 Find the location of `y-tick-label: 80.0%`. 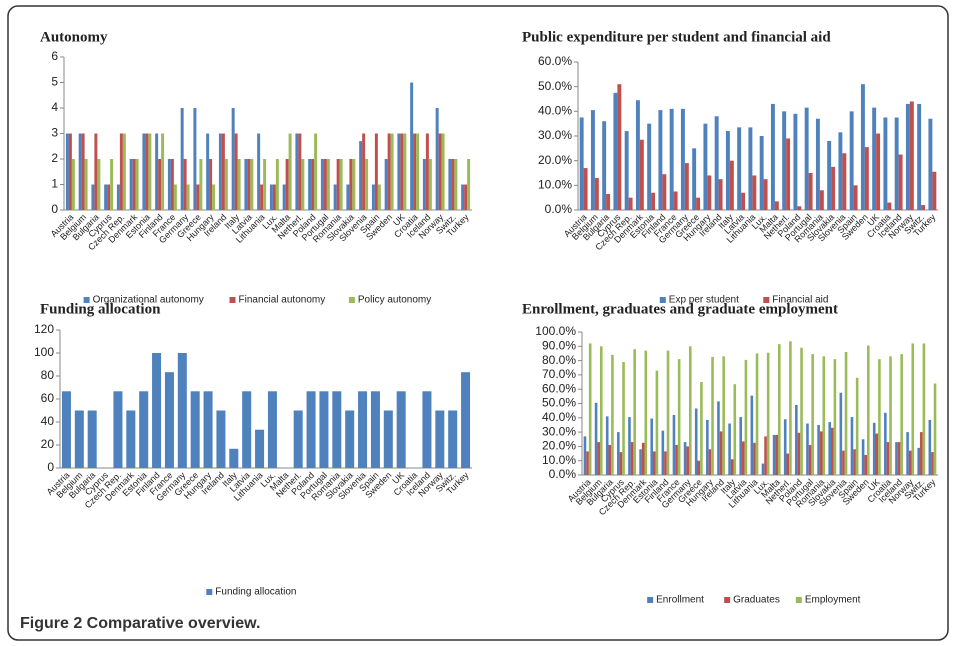

y-tick-label: 80.0% is located at coordinates (559, 360).